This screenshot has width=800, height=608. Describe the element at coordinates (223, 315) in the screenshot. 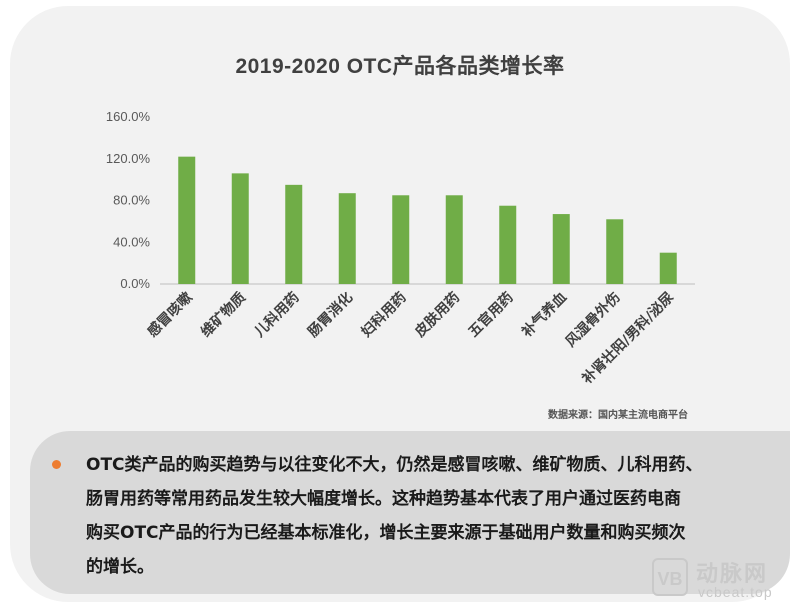

I see `x-tick-label: 维矿物质` at that location.